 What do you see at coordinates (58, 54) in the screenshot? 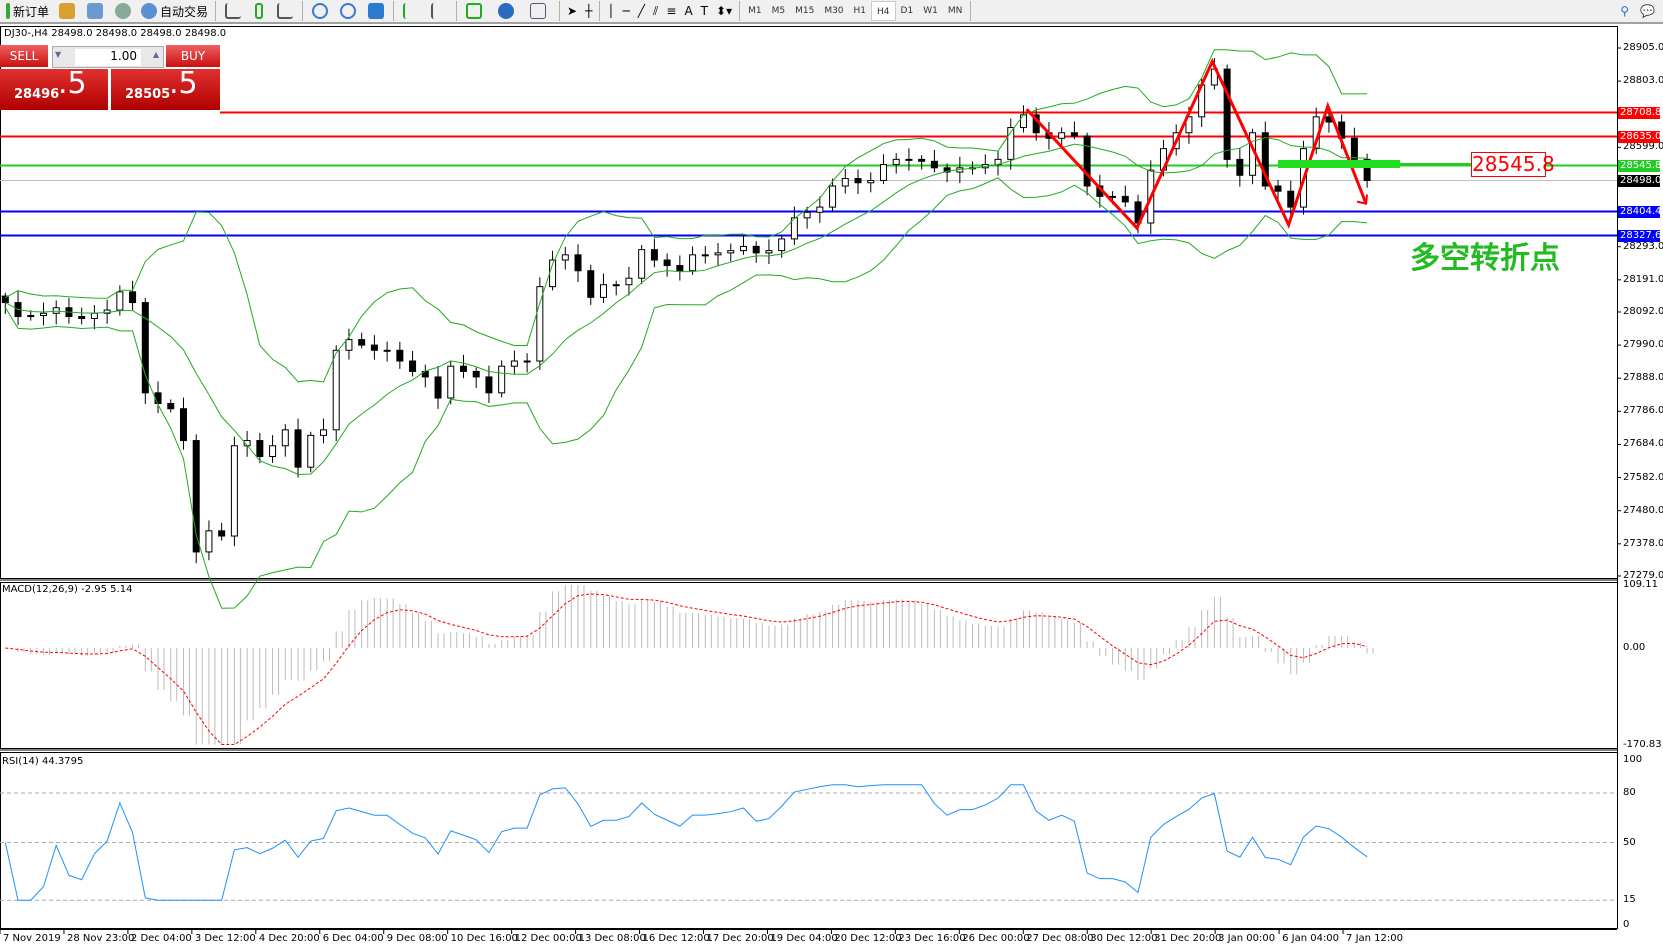
I see `decrease-lot-button: ▼` at bounding box center [58, 54].